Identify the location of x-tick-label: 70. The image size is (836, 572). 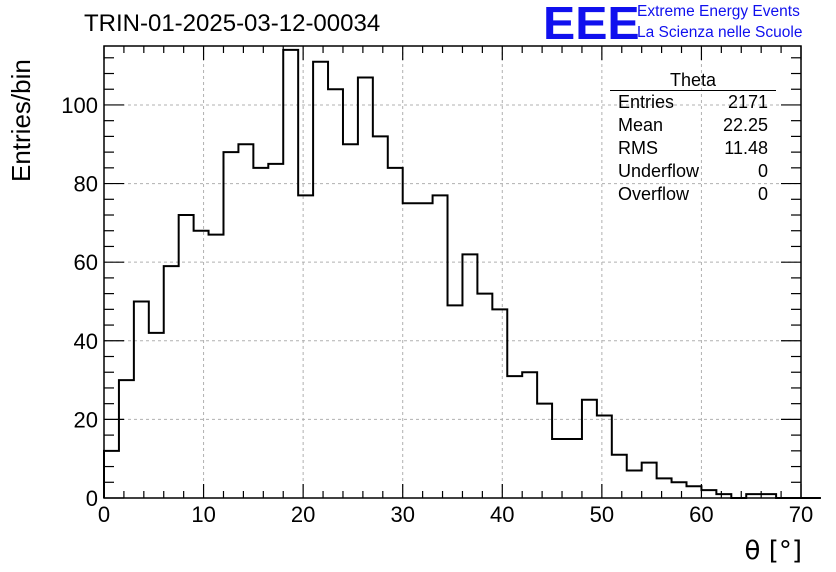
(801, 514).